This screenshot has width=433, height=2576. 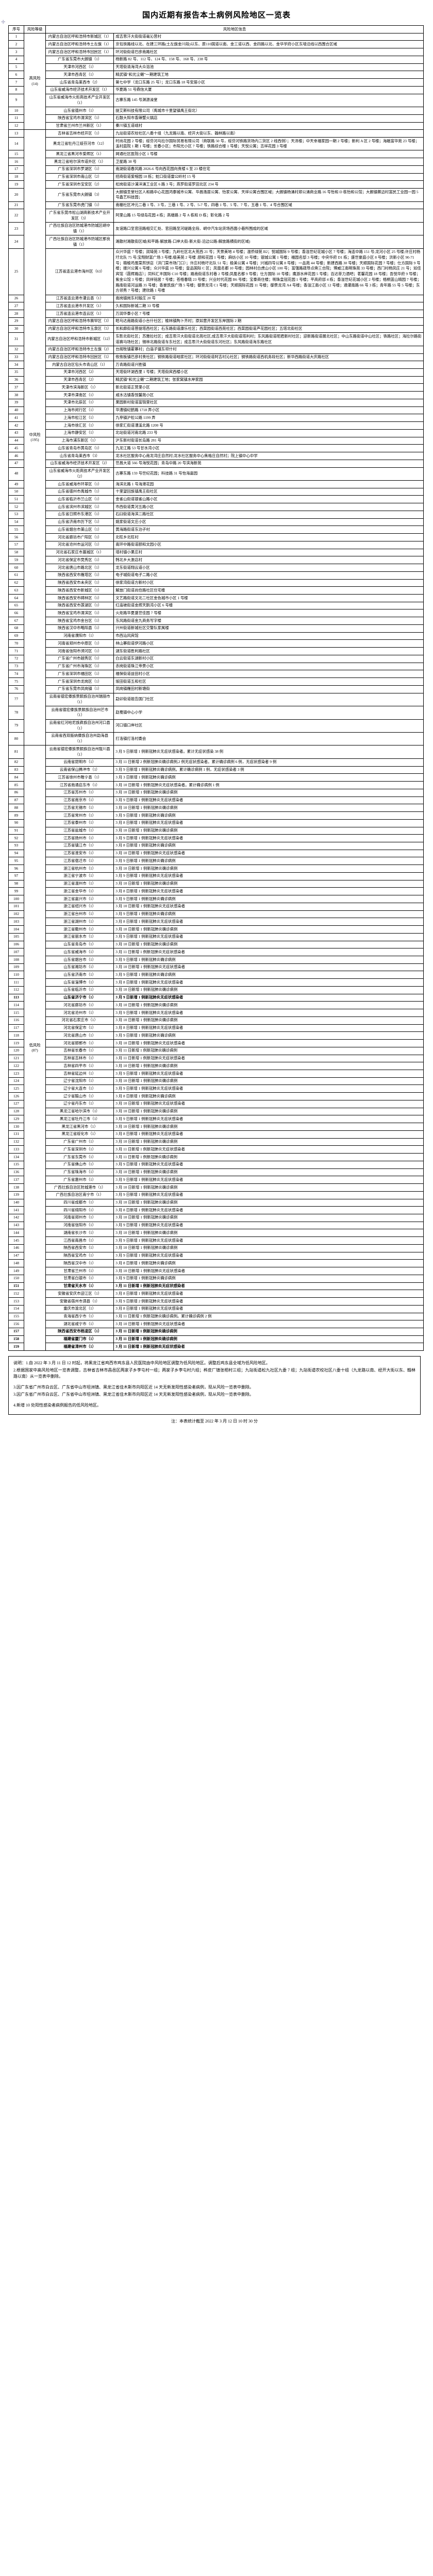 What do you see at coordinates (216, 952) in the screenshot?
I see `table-row: 107 山东省威海市（1） 3 月 11 日新增 1 例新冠肺炎无症状感染者` at bounding box center [216, 952].